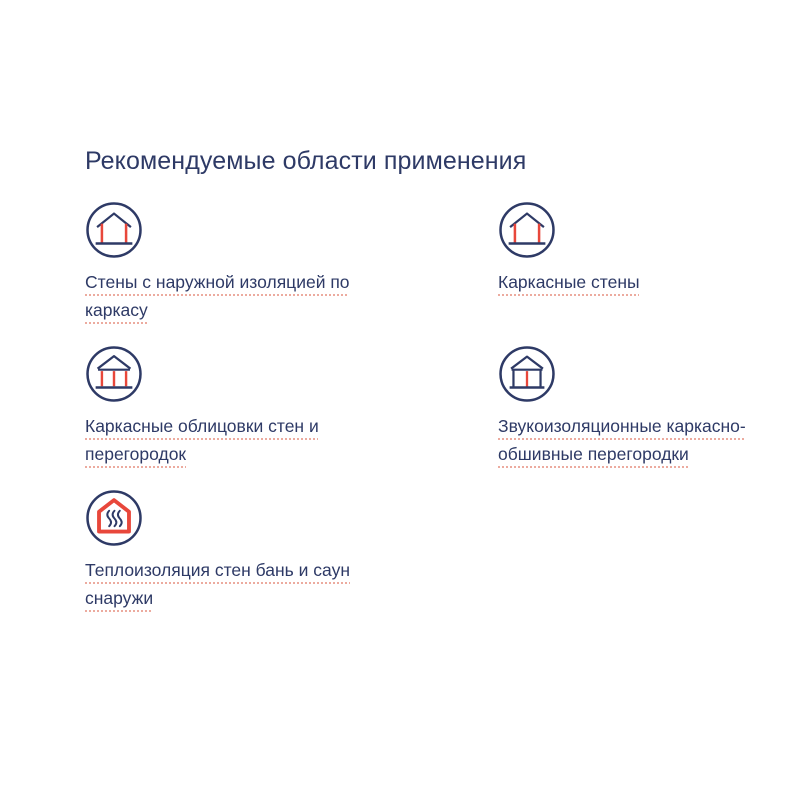 The height and width of the screenshot is (800, 800). What do you see at coordinates (202, 440) in the screenshot?
I see `application-link: Каркасные облицовки стен и перегородок` at bounding box center [202, 440].